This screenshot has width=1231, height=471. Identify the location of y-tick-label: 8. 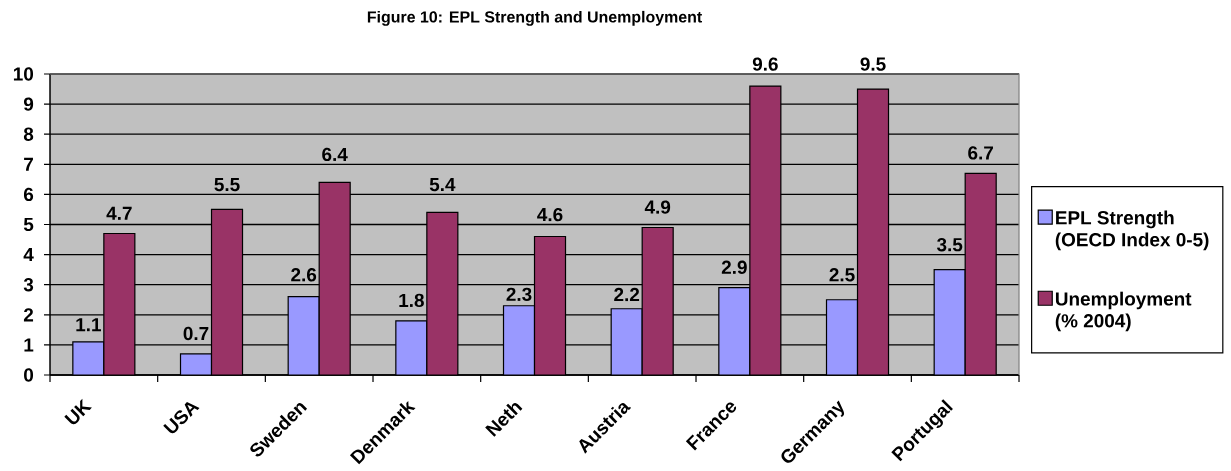
(28, 134).